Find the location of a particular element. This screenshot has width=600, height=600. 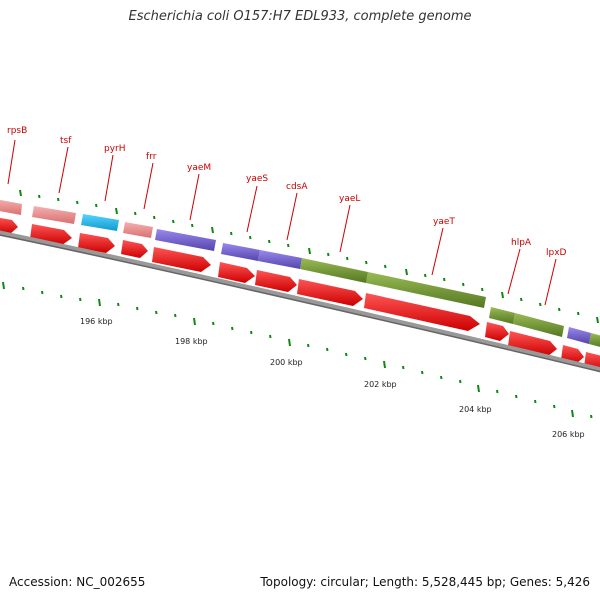

gene-label-yaeM: yaeM is located at coordinates (199, 168).